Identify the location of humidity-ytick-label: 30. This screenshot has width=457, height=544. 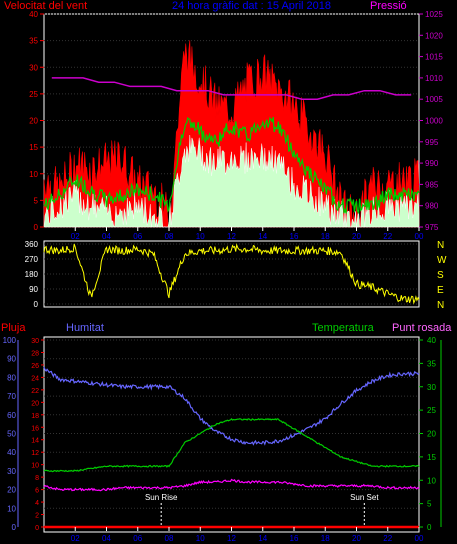
(11, 471).